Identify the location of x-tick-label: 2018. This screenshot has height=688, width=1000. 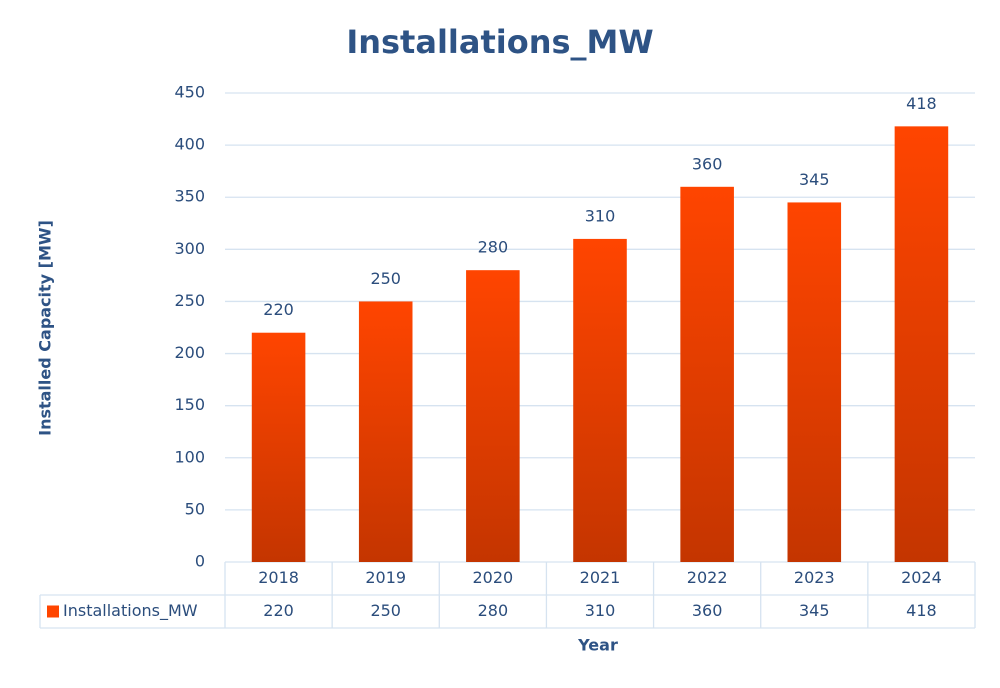
(278, 577).